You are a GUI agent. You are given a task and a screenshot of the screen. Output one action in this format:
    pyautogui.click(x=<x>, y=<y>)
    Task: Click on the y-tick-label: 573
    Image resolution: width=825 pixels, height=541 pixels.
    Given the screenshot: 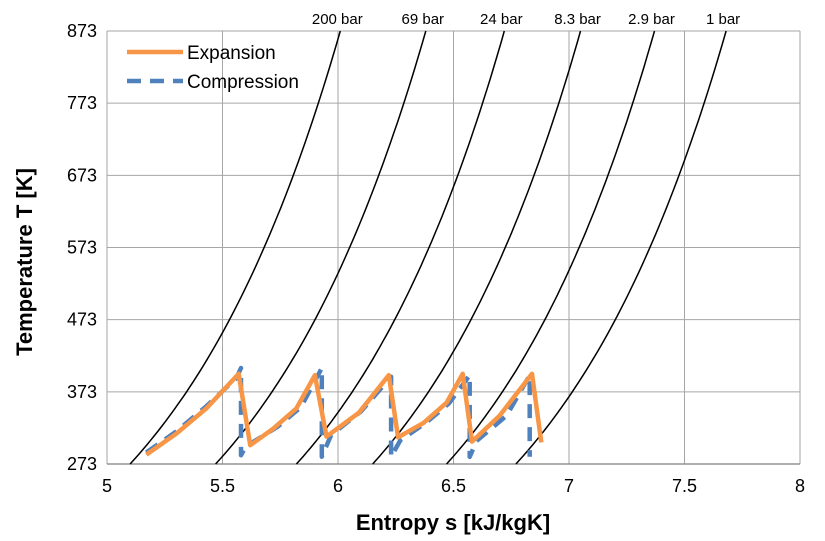 What is the action you would take?
    pyautogui.click(x=82, y=248)
    